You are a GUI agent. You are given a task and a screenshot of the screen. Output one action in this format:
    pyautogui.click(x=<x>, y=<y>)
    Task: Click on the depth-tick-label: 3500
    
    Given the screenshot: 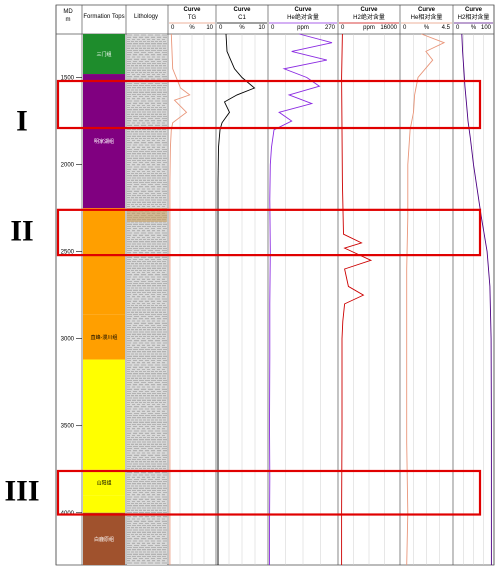 What is the action you would take?
    pyautogui.click(x=68, y=427)
    